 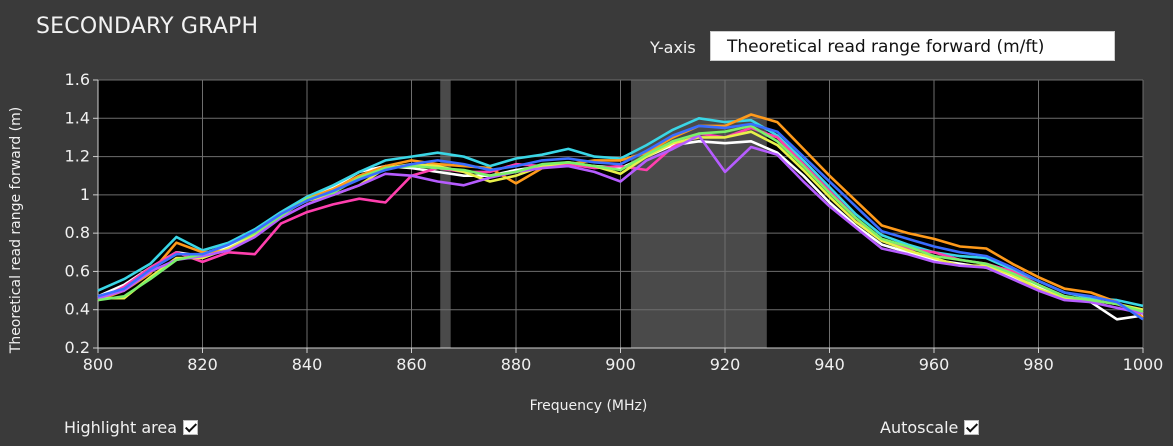 What do you see at coordinates (77, 156) in the screenshot?
I see `y-tick-label: 1.2` at bounding box center [77, 156].